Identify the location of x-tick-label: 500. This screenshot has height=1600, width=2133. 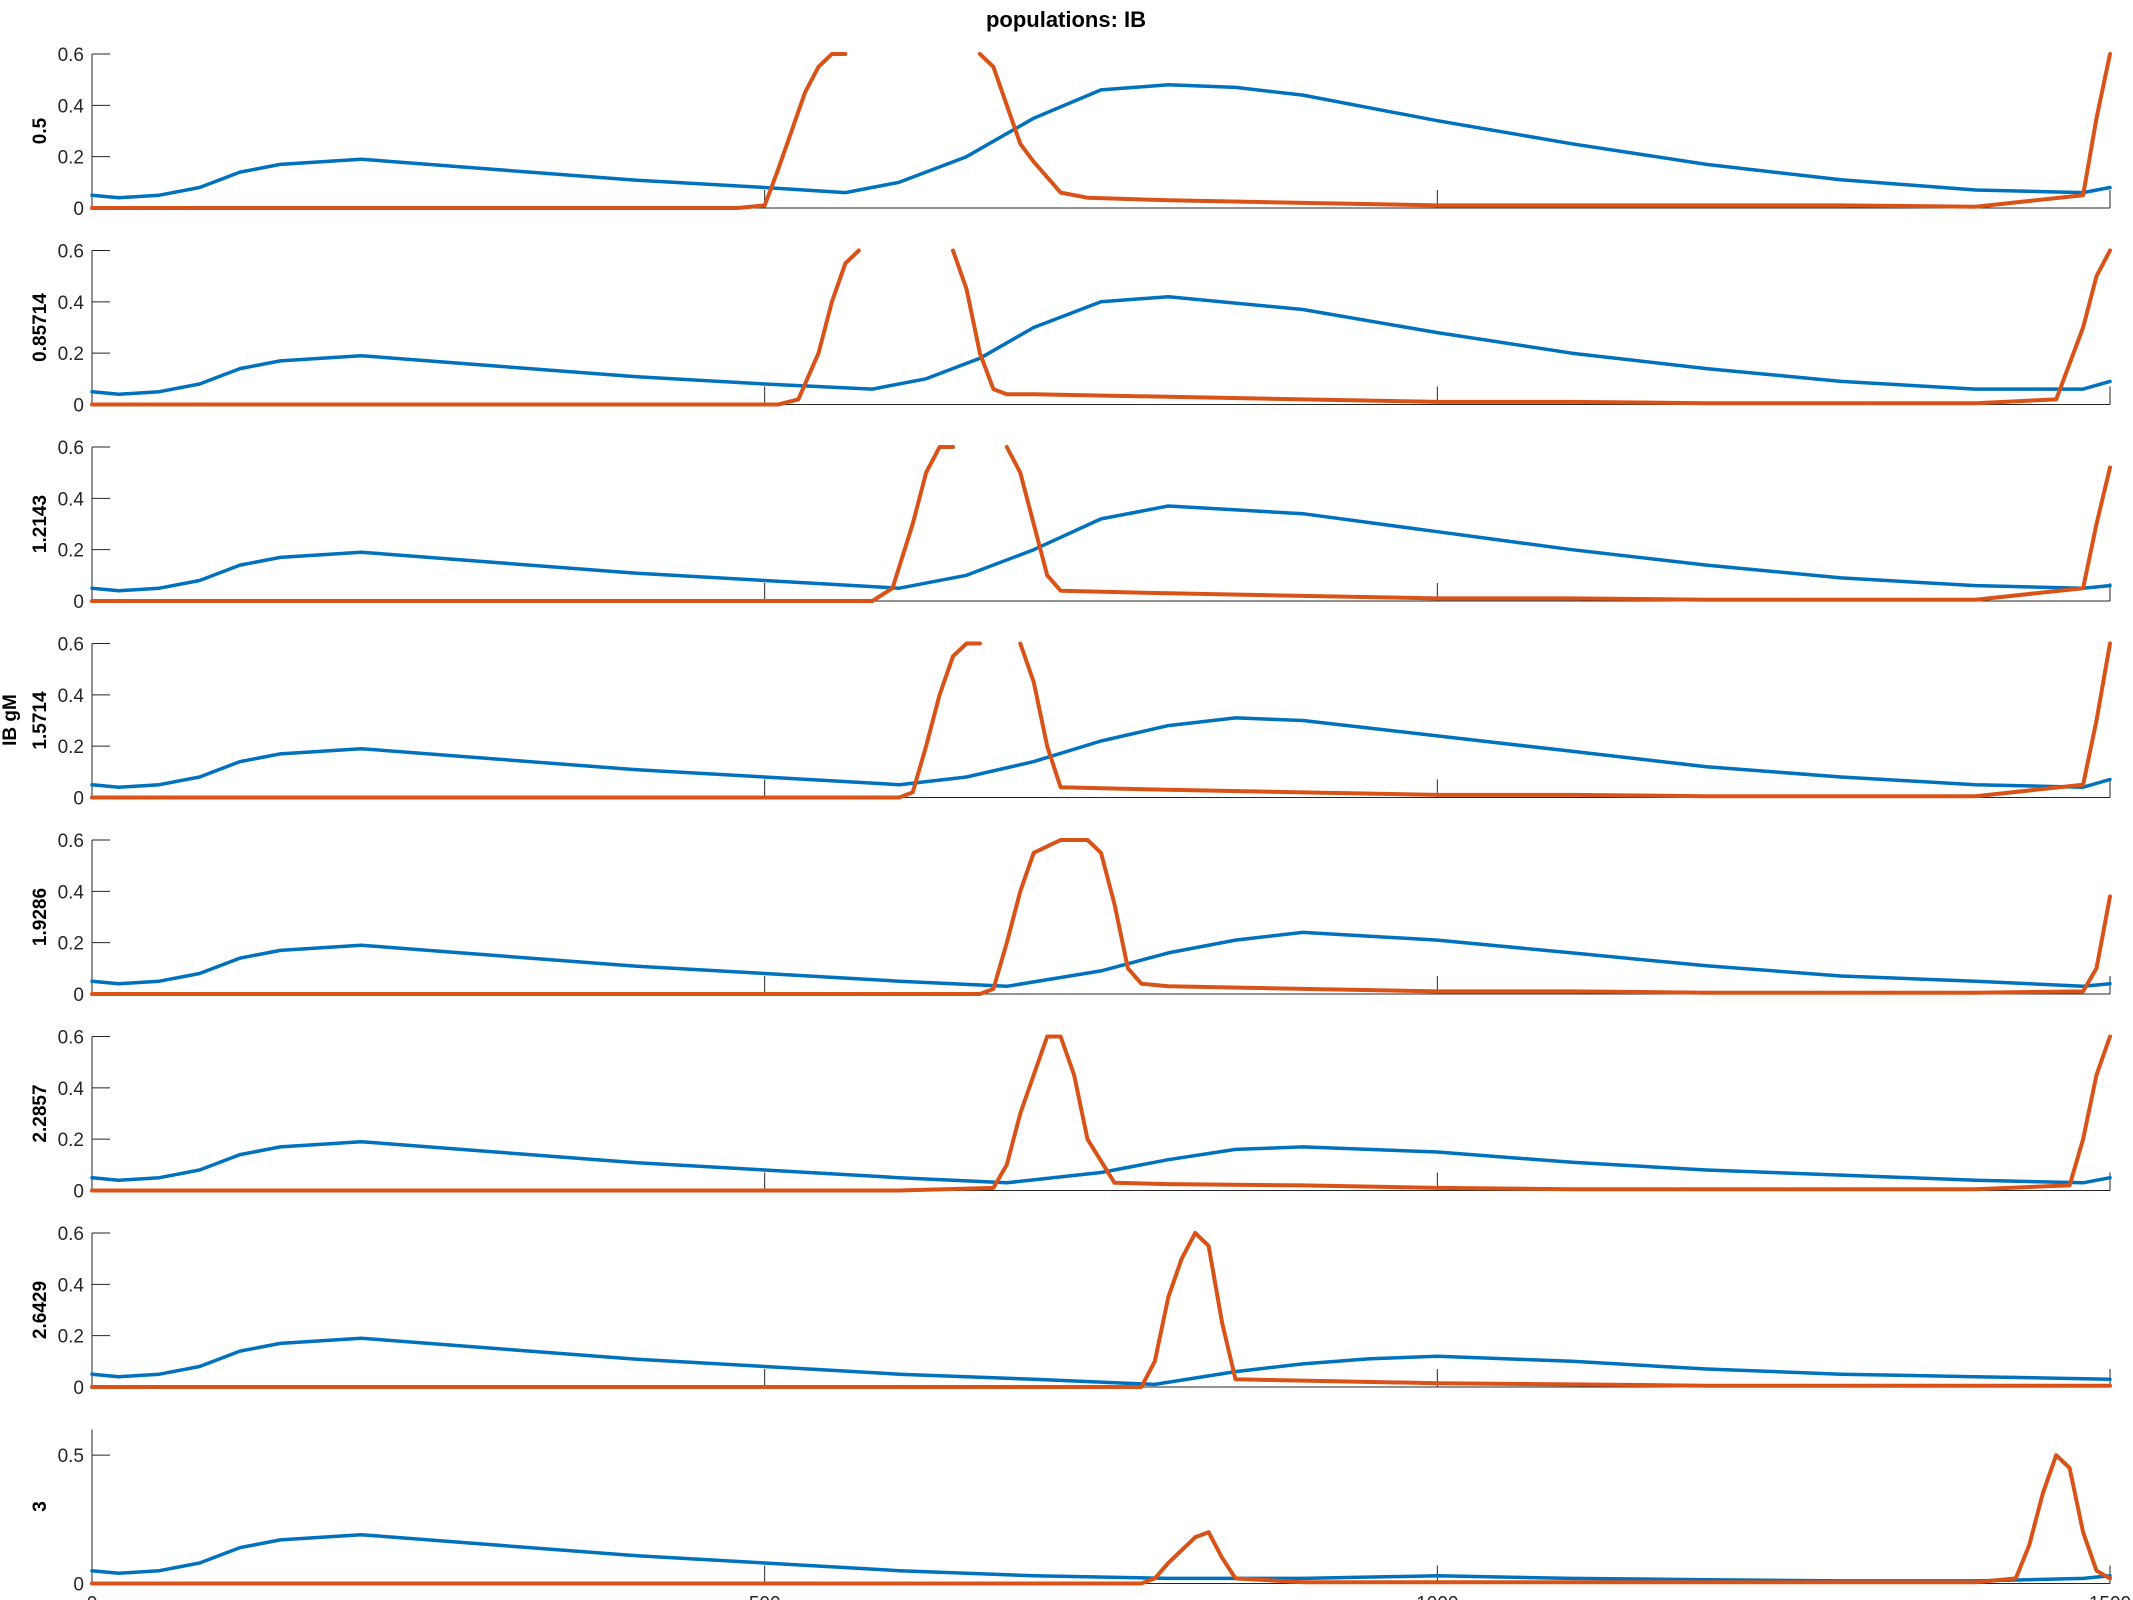
(765, 1597).